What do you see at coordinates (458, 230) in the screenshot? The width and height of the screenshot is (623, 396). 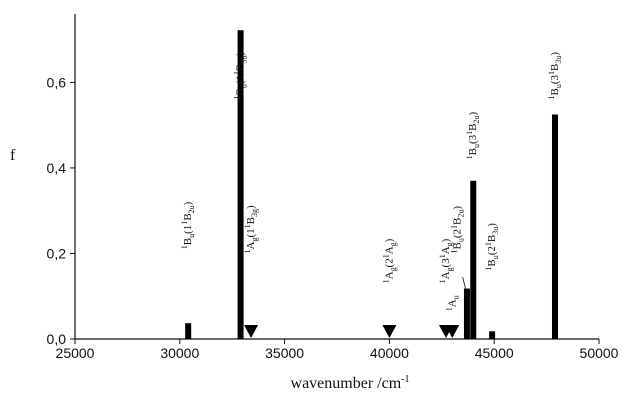 I see `leader-label: 1Bu(21B2u)` at bounding box center [458, 230].